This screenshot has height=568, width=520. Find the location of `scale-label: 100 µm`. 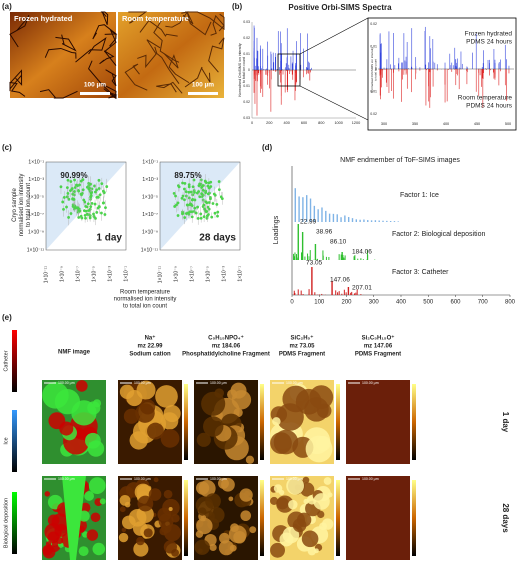

scale-label: 100 µm is located at coordinates (203, 85).